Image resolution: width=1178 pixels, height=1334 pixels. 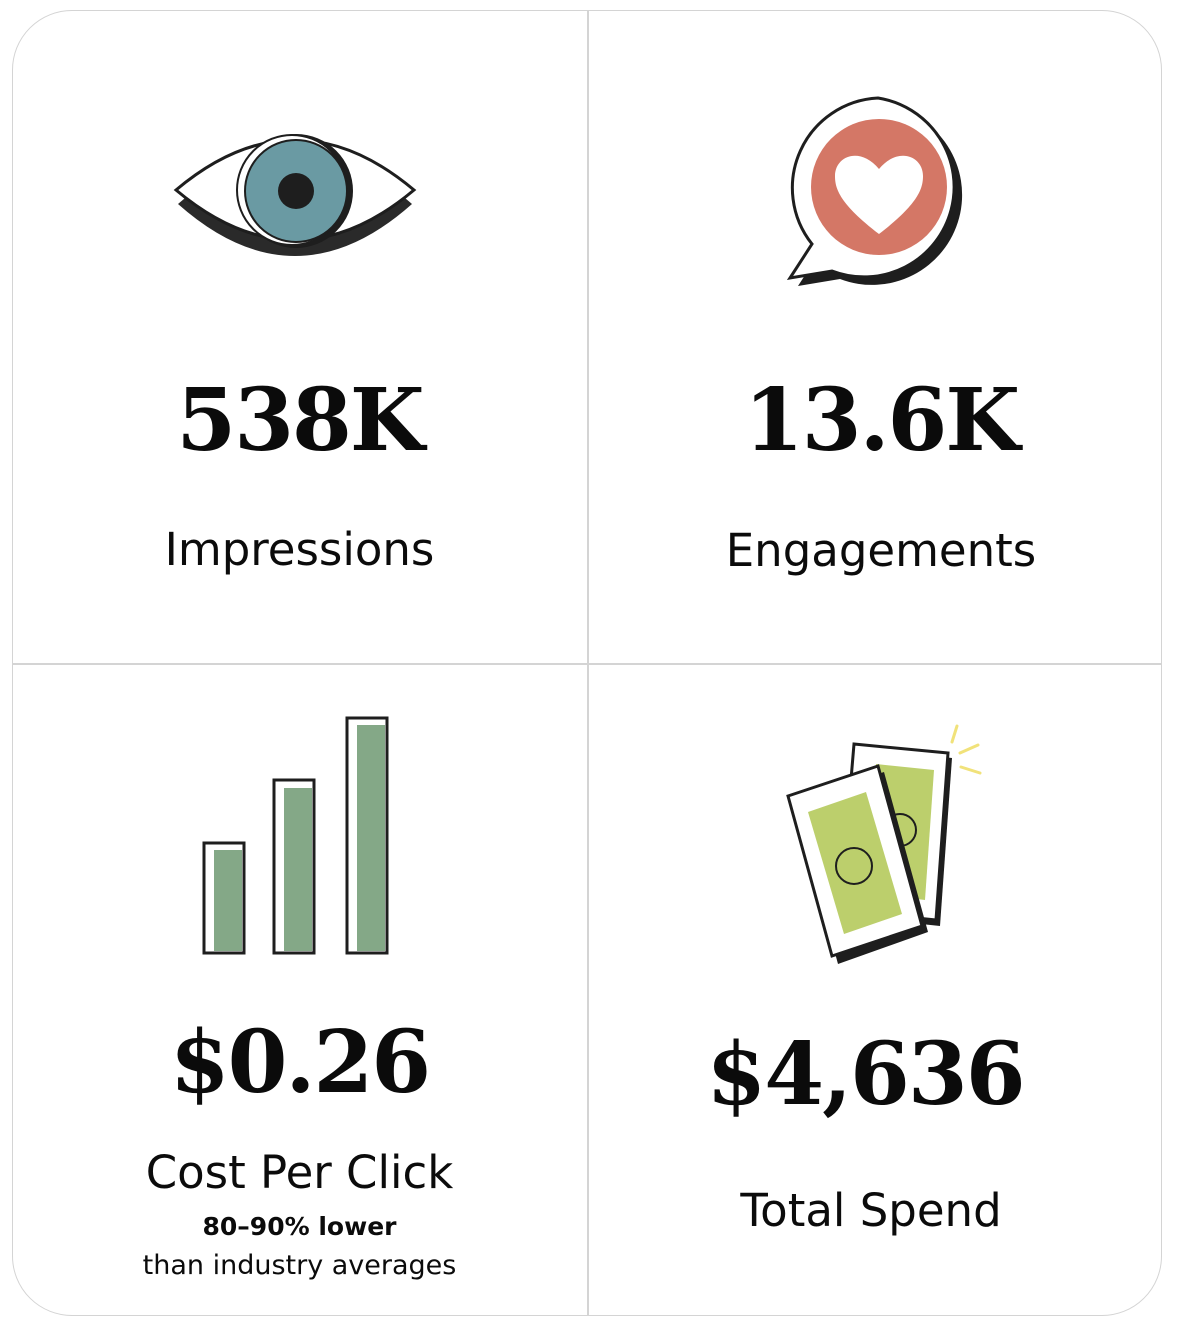 What do you see at coordinates (884, 844) in the screenshot?
I see `money-bills-icon` at bounding box center [884, 844].